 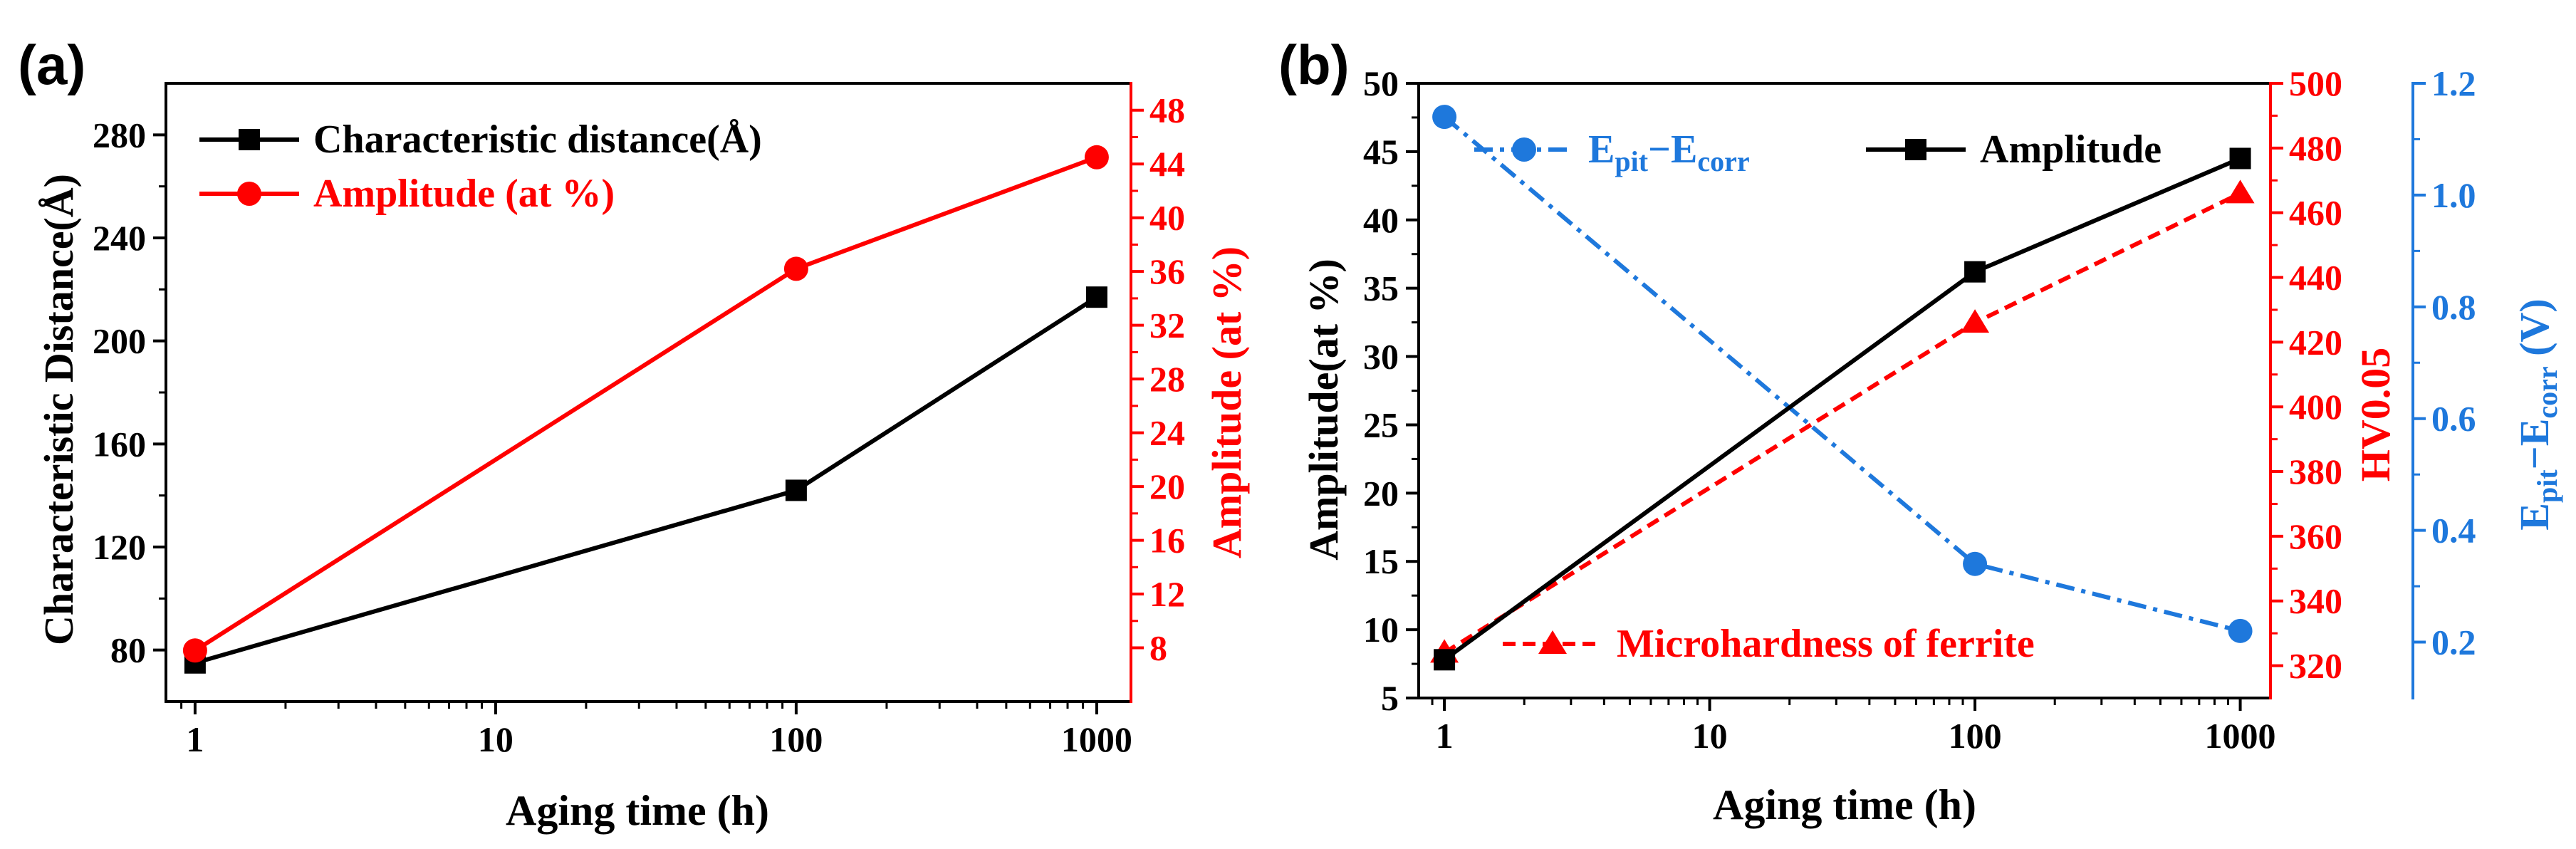 I want to click on right-y-tick-label: 40, so click(x=1167, y=218).